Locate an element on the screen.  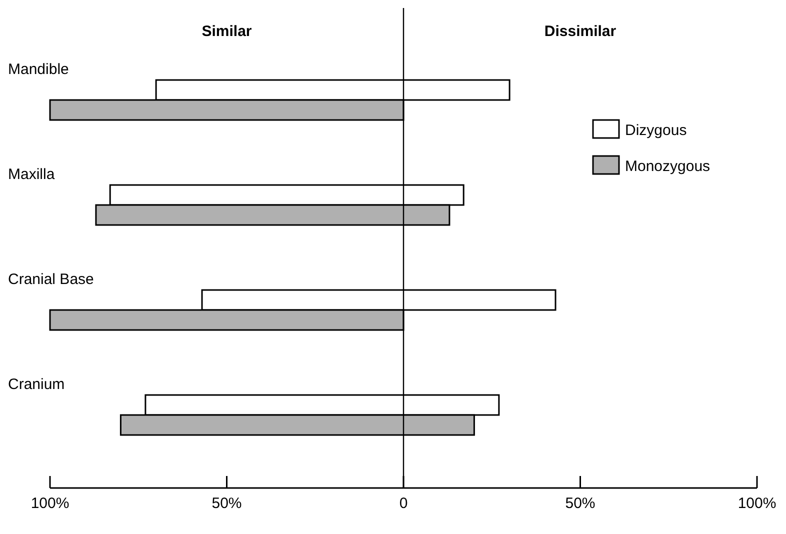
legend-label: Monozygous is located at coordinates (667, 166).